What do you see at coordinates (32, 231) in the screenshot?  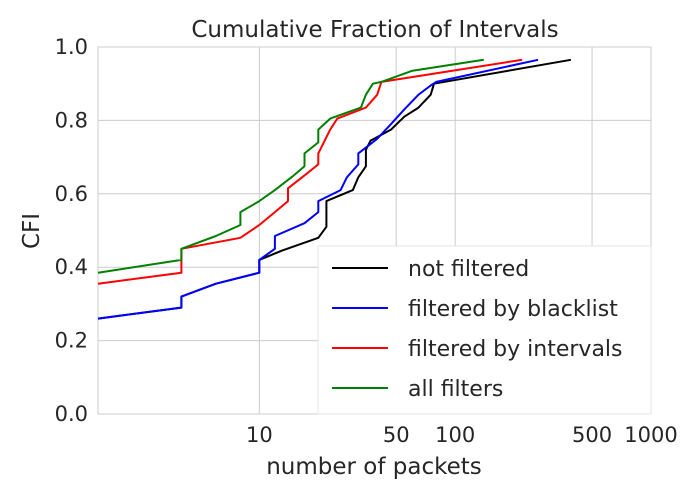 I see `y-axis-label: CFI` at bounding box center [32, 231].